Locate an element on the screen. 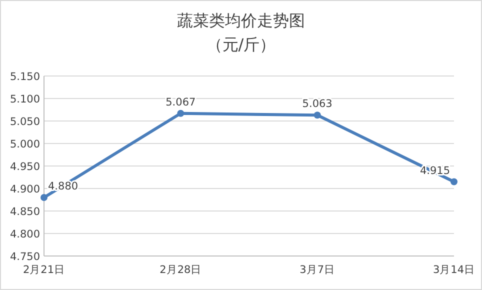 Image resolution: width=482 pixels, height=290 pixels. data-label: 5.067 is located at coordinates (181, 102).